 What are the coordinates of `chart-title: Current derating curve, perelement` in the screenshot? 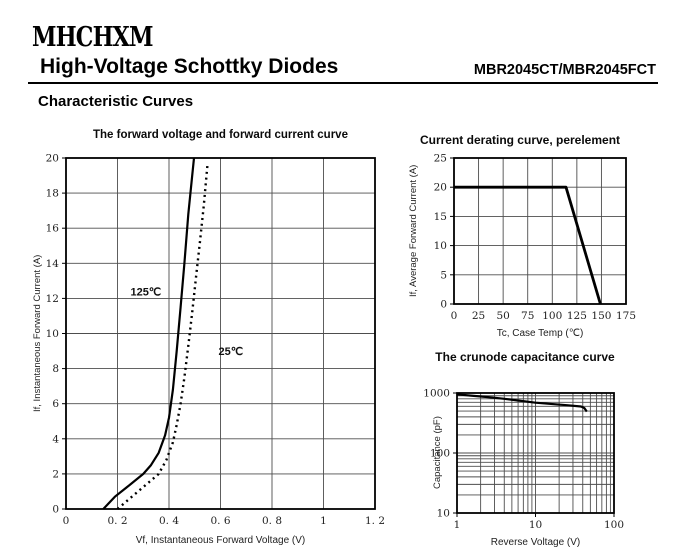 It's located at (520, 140).